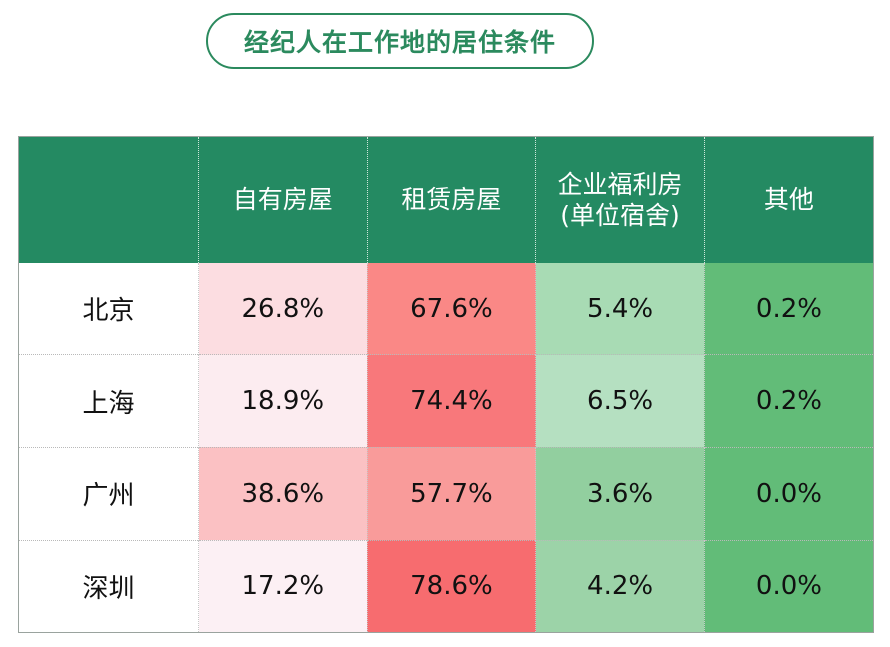 The height and width of the screenshot is (647, 890). Describe the element at coordinates (620, 215) in the screenshot. I see `header-sublabel: (单位宿舍)` at that location.